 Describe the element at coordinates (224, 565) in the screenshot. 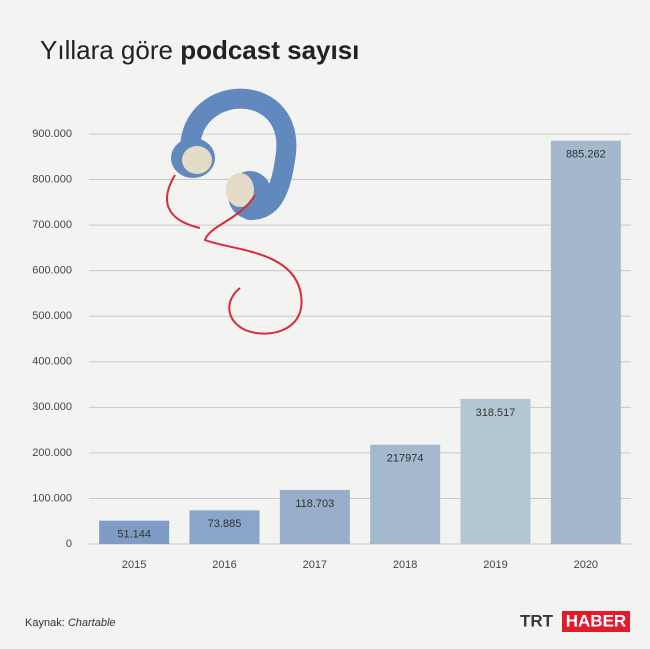

I see `x-tick-label: 2016` at that location.